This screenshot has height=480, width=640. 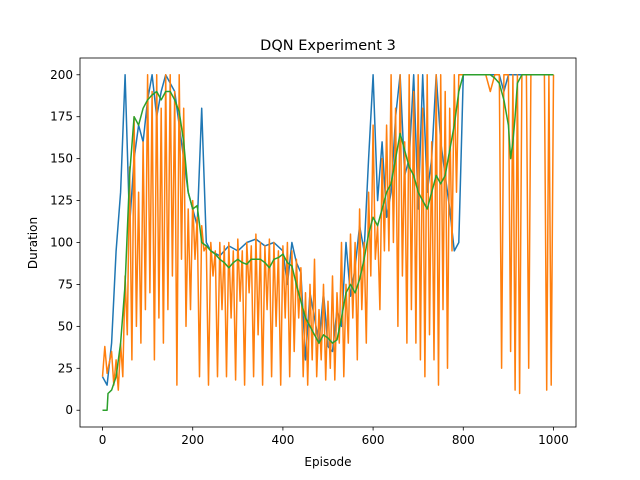 What do you see at coordinates (373, 440) in the screenshot?
I see `x-tick-label: 600` at bounding box center [373, 440].